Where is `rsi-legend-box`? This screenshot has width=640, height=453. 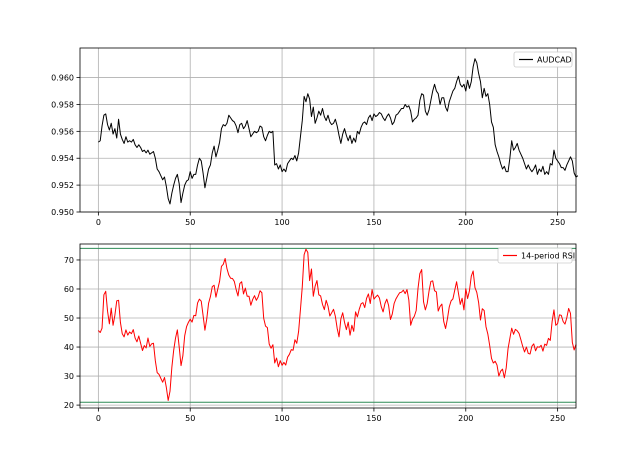 rsi-legend-box is located at coordinates (535, 255).